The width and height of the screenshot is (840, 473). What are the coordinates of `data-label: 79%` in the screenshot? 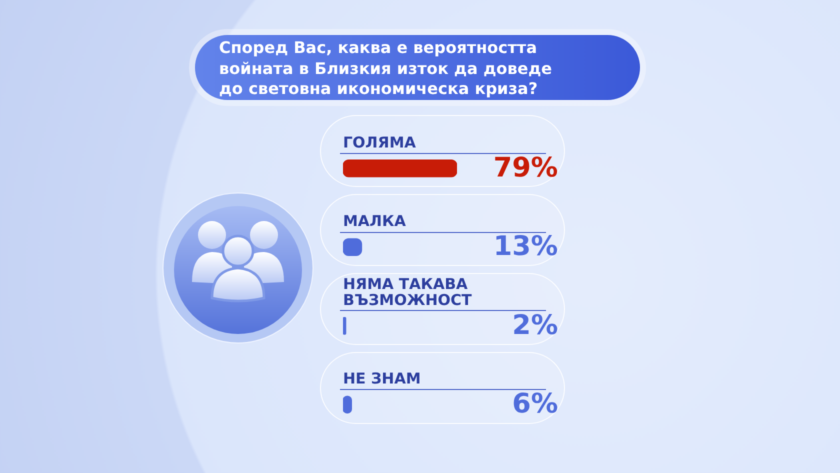 It's located at (525, 168).